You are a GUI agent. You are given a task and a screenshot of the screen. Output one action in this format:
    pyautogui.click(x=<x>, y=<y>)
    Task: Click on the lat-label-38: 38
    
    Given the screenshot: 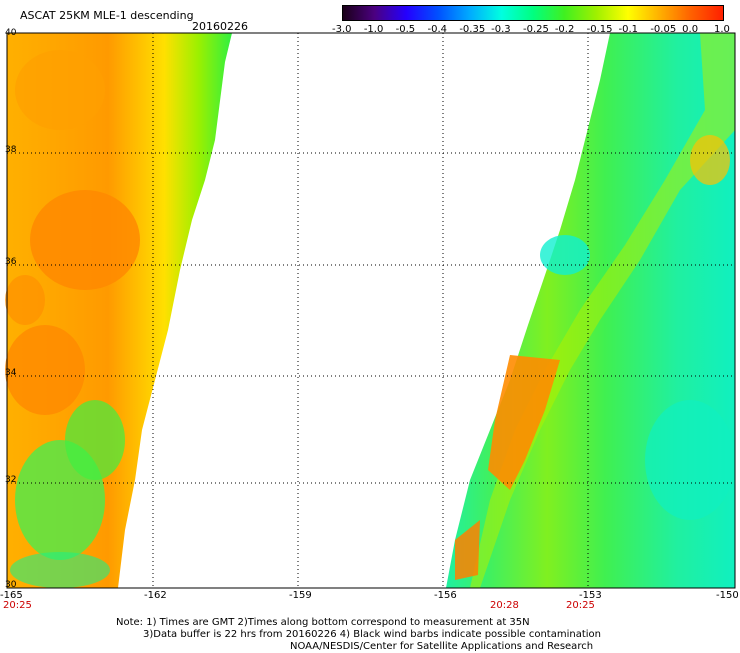 What is the action you would take?
    pyautogui.click(x=11, y=150)
    